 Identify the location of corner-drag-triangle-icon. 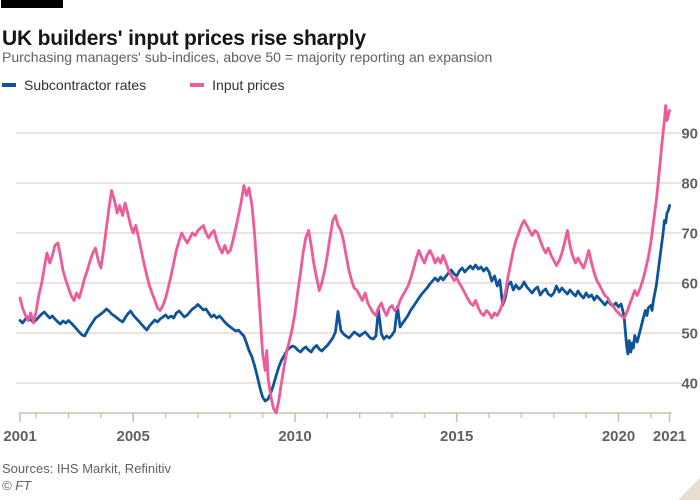
(689, 489).